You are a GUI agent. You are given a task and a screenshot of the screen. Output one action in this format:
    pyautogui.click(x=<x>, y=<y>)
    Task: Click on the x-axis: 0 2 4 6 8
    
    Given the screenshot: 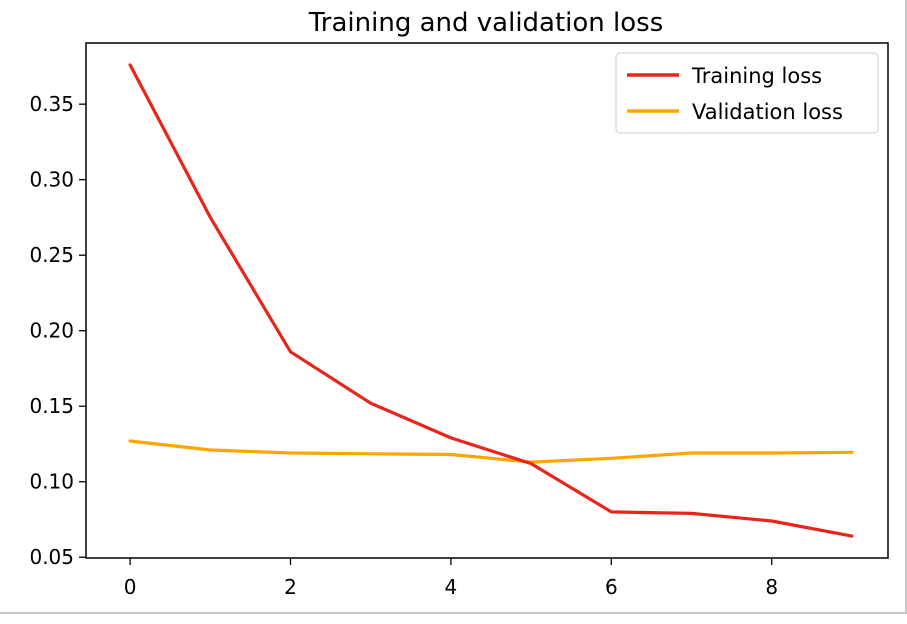 What is the action you would take?
    pyautogui.click(x=451, y=578)
    